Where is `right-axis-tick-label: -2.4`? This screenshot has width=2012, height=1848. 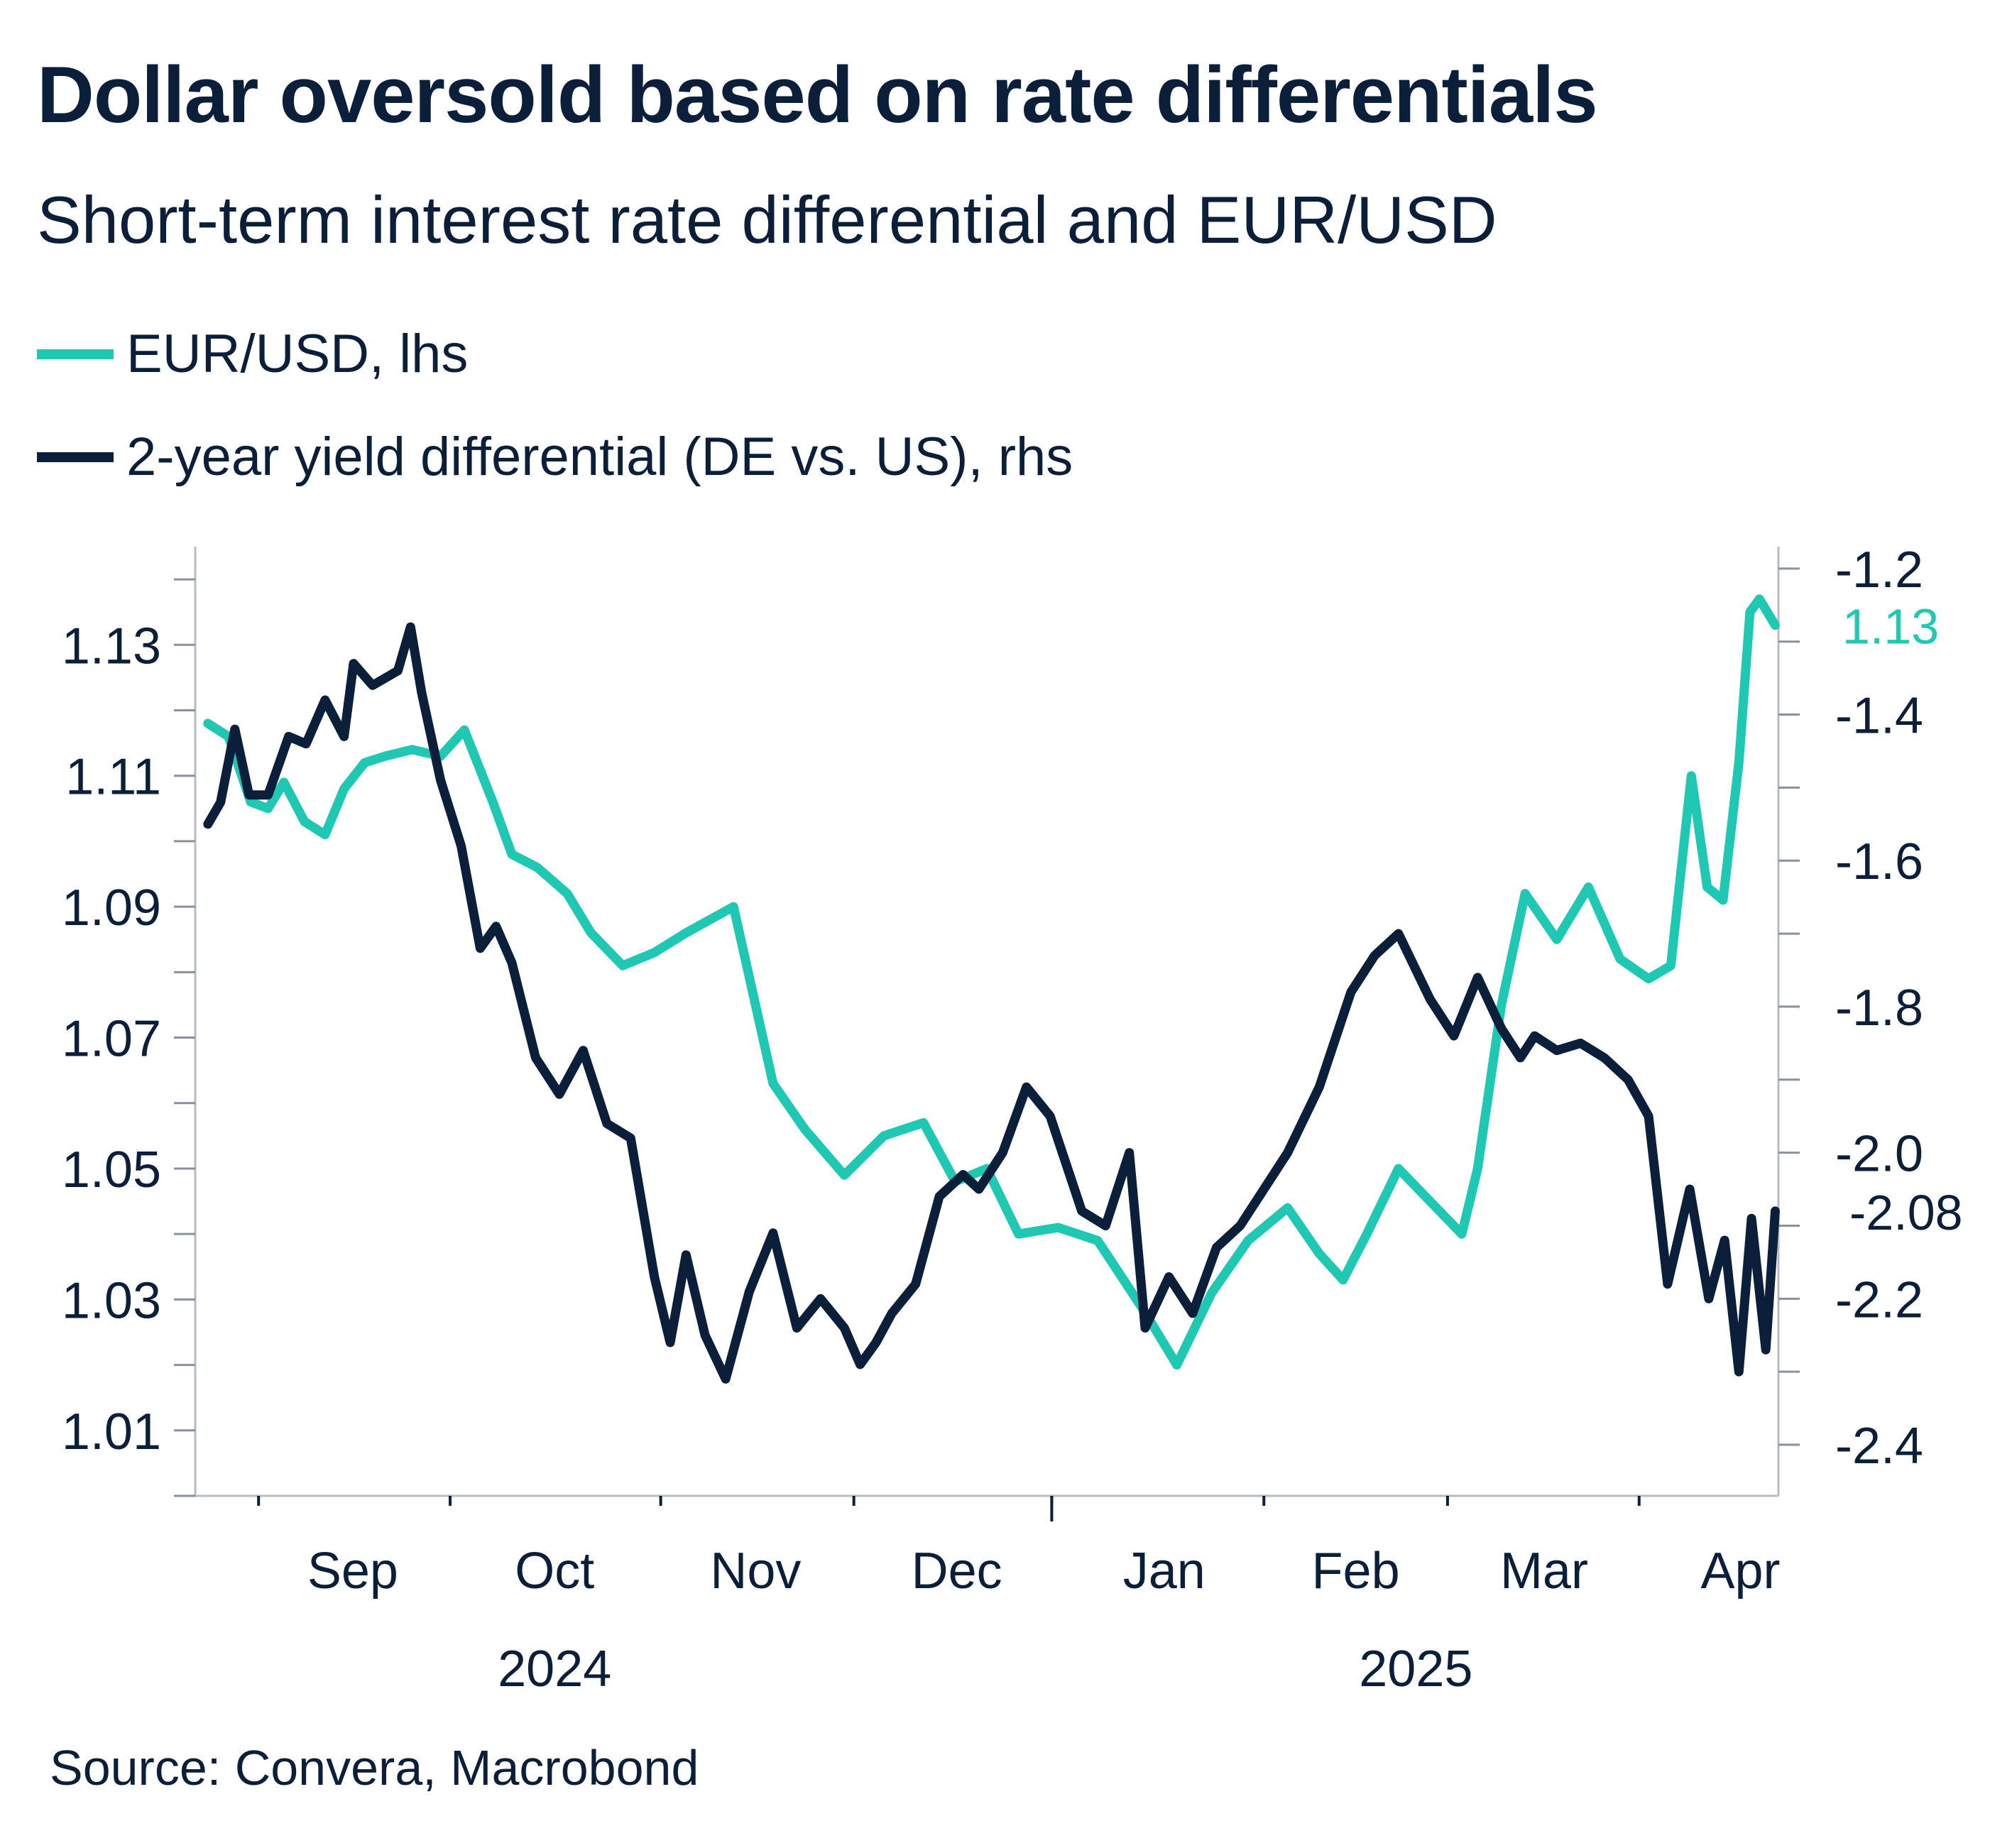
right-axis-tick-label: -2.4 is located at coordinates (1879, 1446).